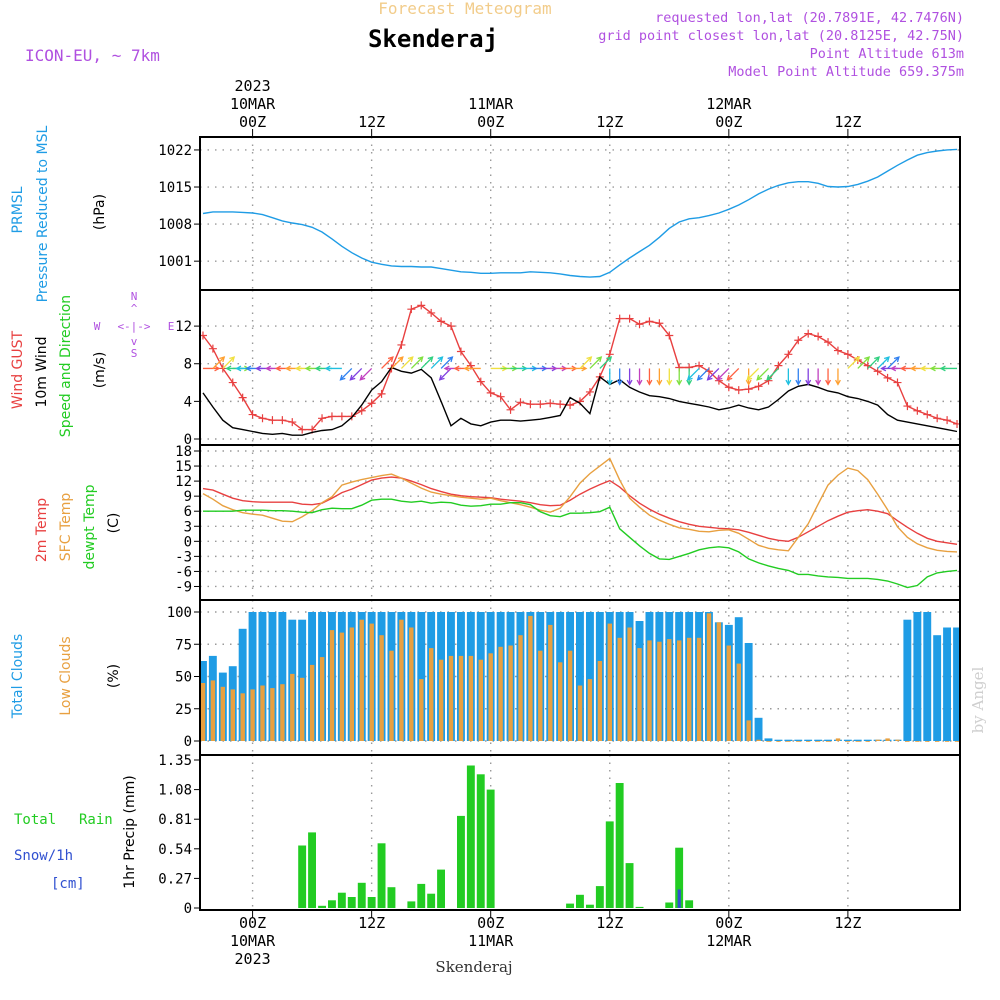 The height and width of the screenshot is (1000, 1000). What do you see at coordinates (43, 213) in the screenshot?
I see `pressure-msl-label: Pressure Reduced to MSL` at bounding box center [43, 213].